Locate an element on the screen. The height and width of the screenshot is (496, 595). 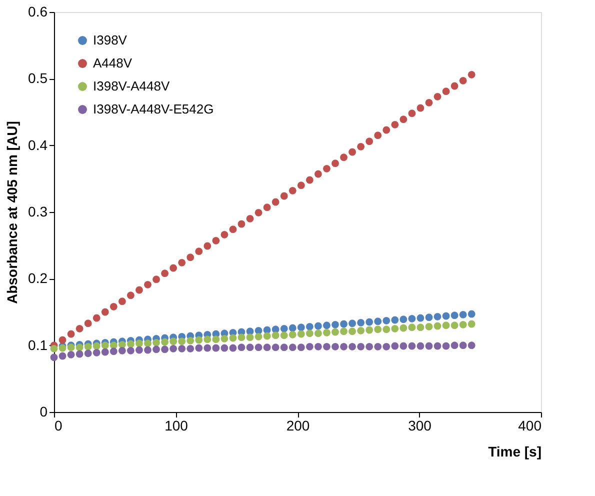
y-tick-label: 0.6 is located at coordinates (38, 12).